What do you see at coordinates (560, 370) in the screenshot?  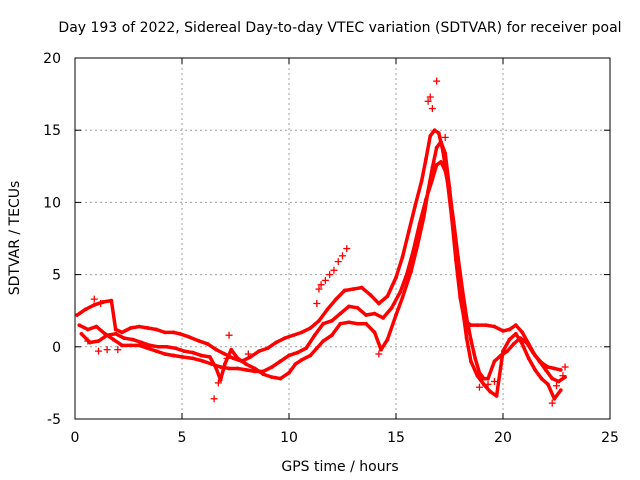 I see `data-point-track-upper` at bounding box center [560, 370].